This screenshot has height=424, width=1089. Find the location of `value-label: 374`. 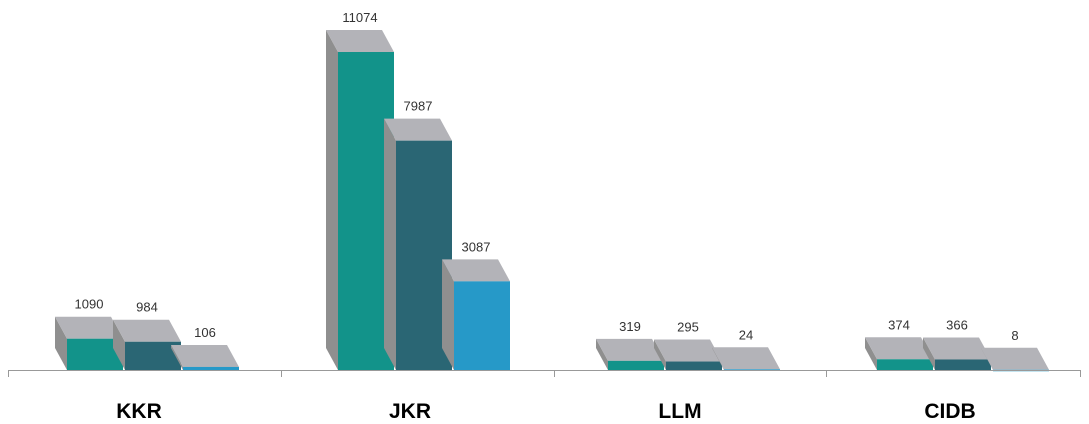

value-label: 374 is located at coordinates (899, 324).